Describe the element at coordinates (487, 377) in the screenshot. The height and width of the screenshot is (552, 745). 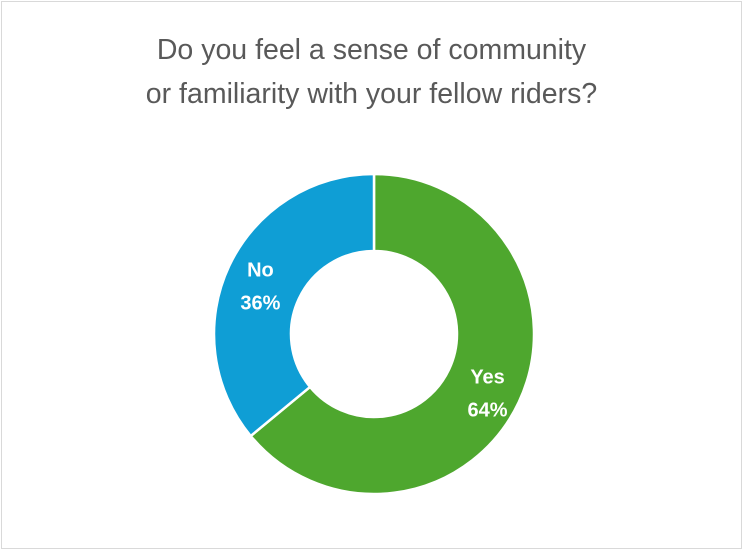
I see `slice-category-label: Yes` at that location.